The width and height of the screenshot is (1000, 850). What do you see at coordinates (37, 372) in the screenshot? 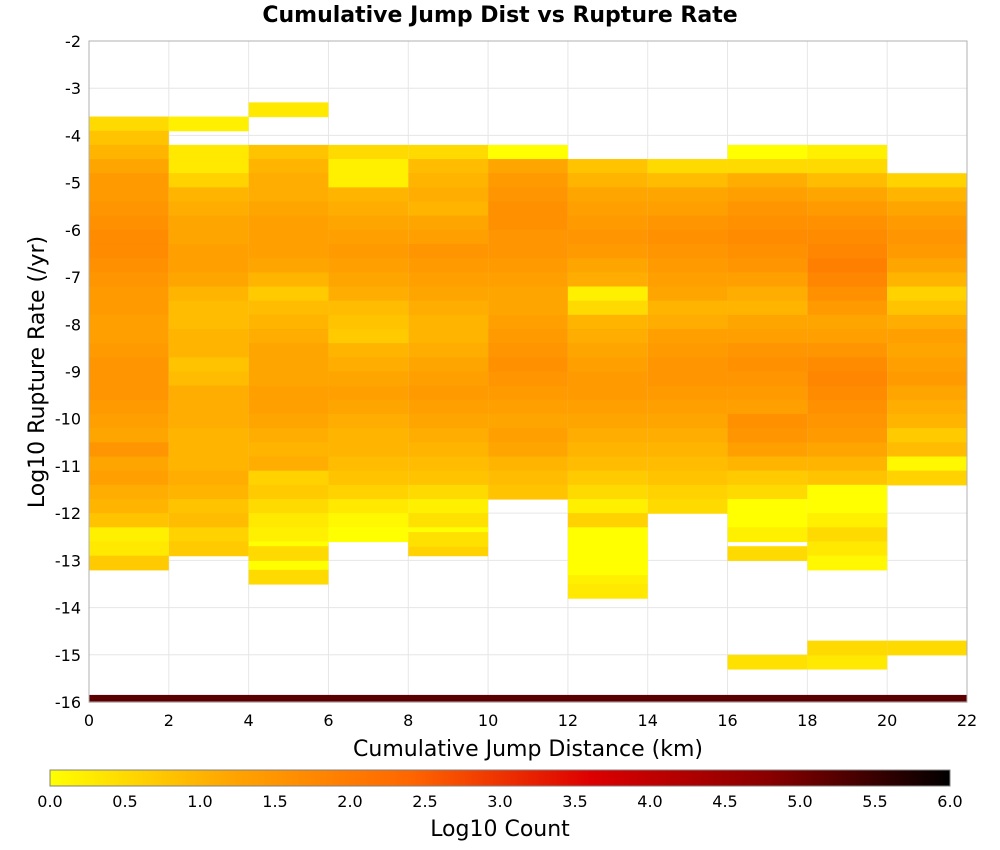
I see `y-axis-label: Log10 Rupture Rate (/yr)` at bounding box center [37, 372].